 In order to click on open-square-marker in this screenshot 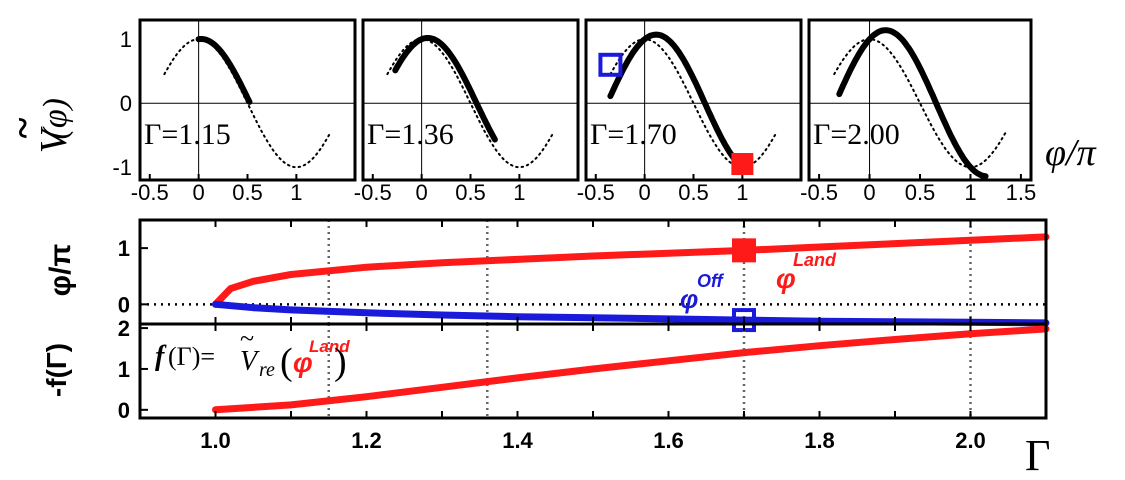, I will do `click(610, 64)`.